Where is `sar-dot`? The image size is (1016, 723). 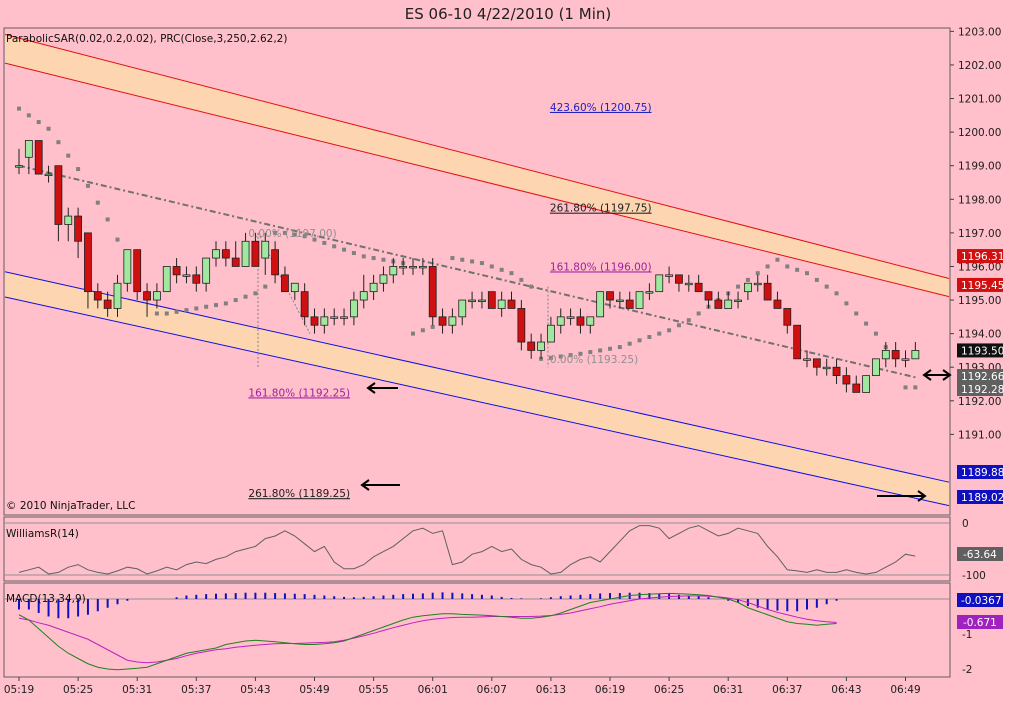 sar-dot is located at coordinates (698, 313).